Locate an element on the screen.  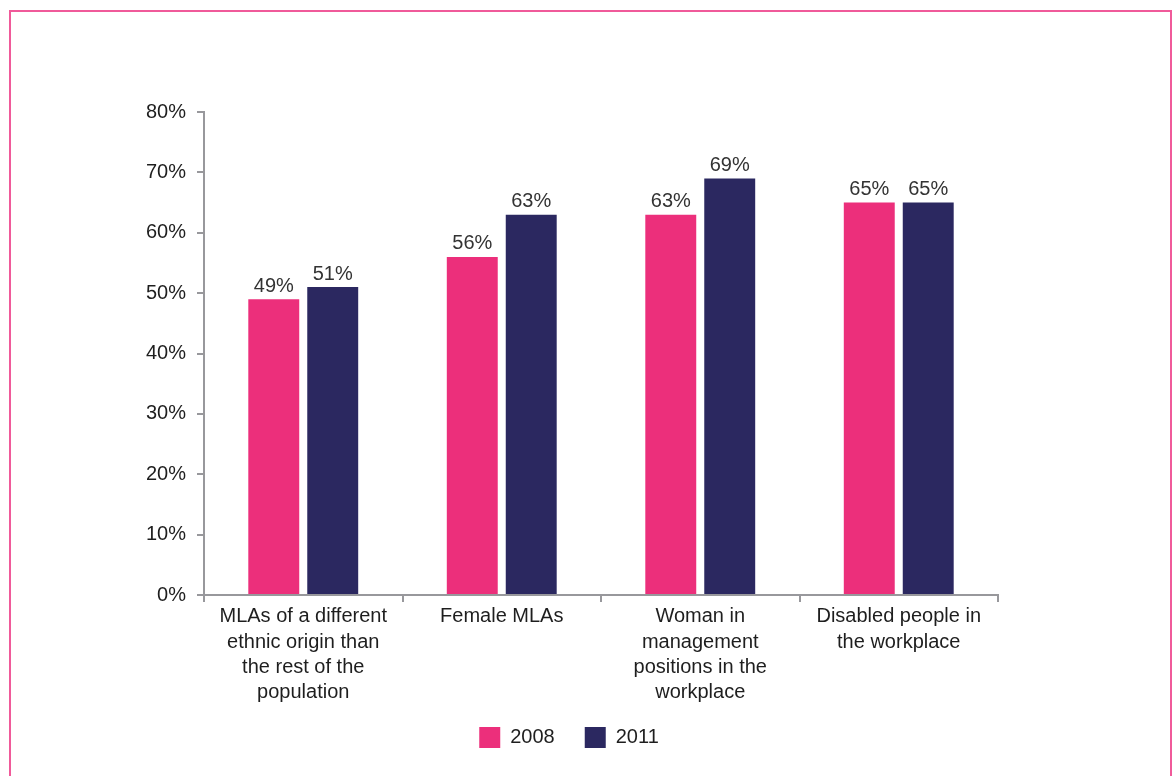
y-tick-label: 0% is located at coordinates (172, 593).